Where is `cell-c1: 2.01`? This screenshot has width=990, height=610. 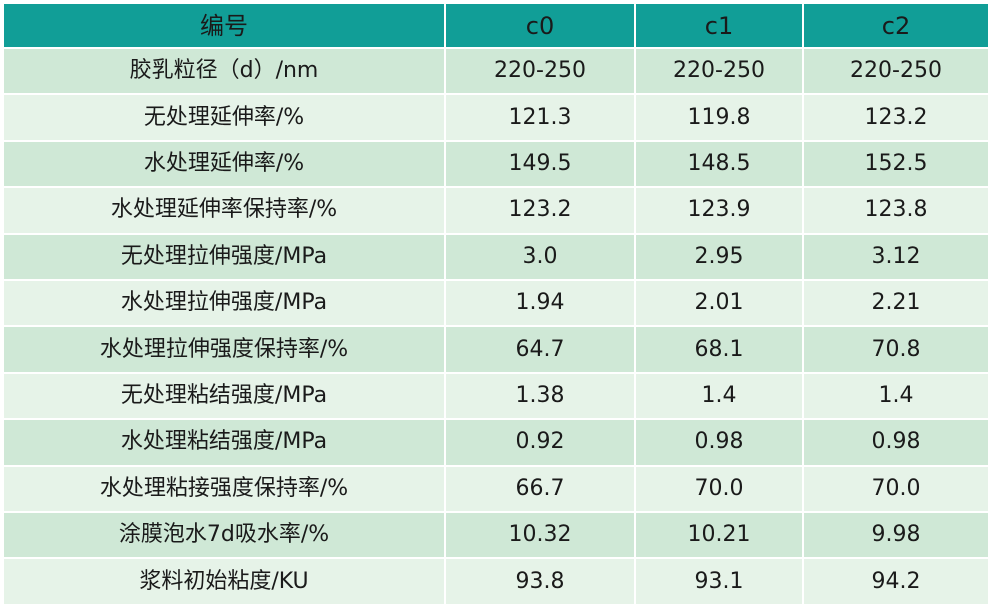
cell-c1: 2.01 is located at coordinates (719, 303).